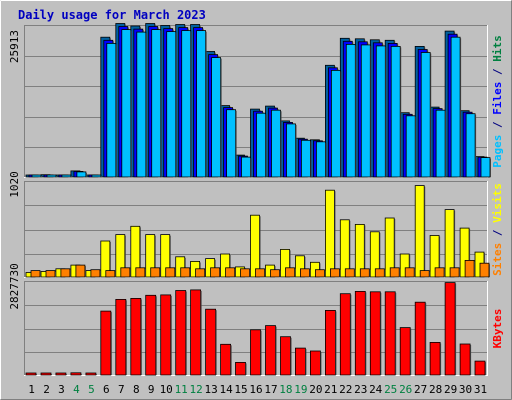  I want to click on x-label-day-14: 14, so click(226, 389).